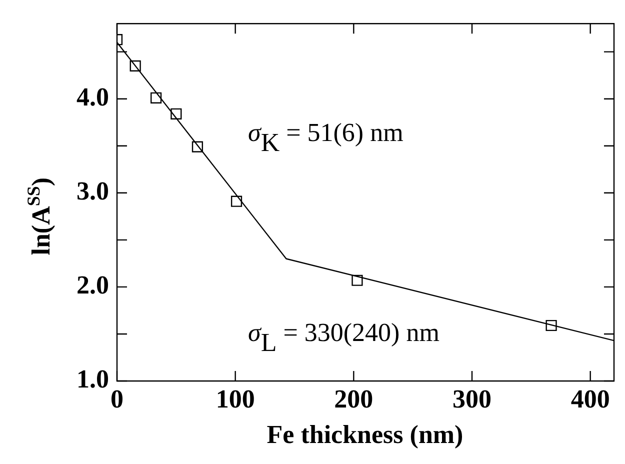 Image resolution: width=625 pixels, height=464 pixels. I want to click on text: 1.0, so click(92, 379).